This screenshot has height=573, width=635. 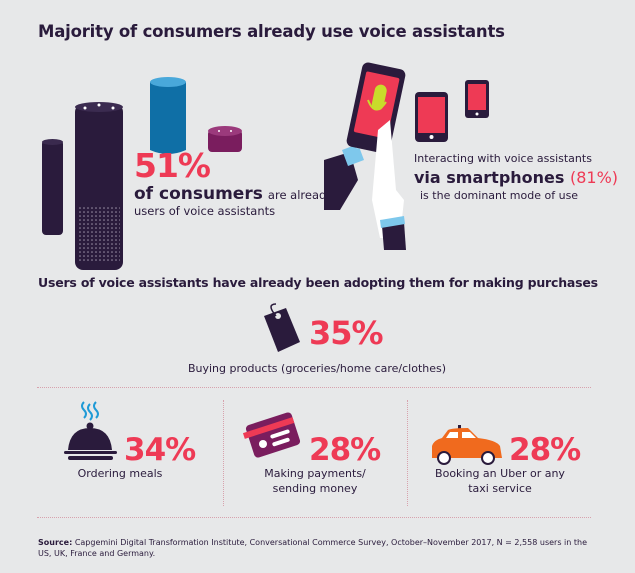 I want to click on price-tag-icon, so click(x=282, y=327).